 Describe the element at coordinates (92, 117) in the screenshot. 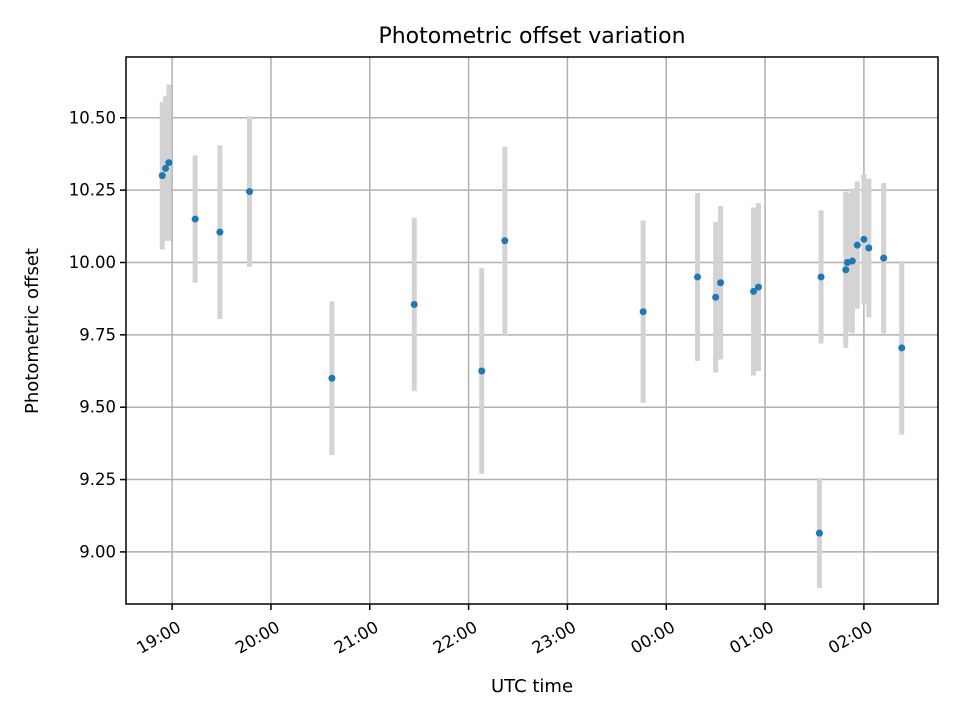

I see `y-tick-label: 10.50` at that location.